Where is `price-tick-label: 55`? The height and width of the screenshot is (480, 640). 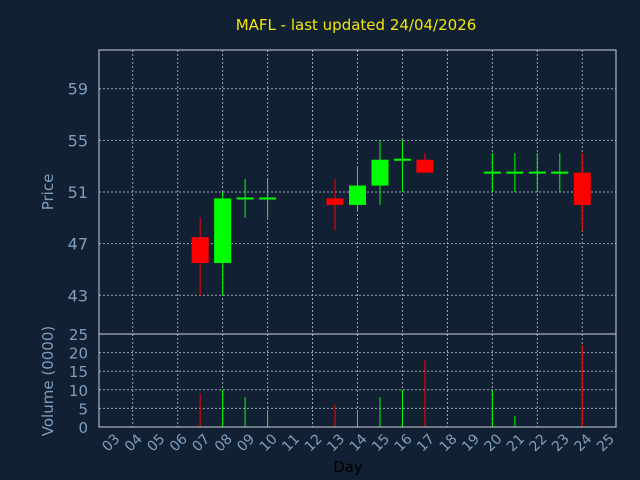
price-tick-label: 55 is located at coordinates (78, 140).